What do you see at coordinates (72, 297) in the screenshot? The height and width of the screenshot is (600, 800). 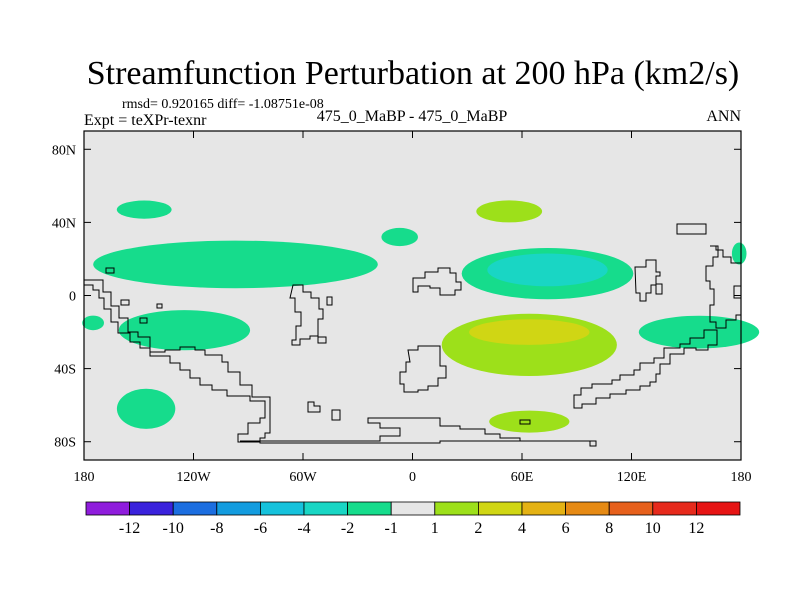 I see `y-tick-label-0: 0` at bounding box center [72, 297].